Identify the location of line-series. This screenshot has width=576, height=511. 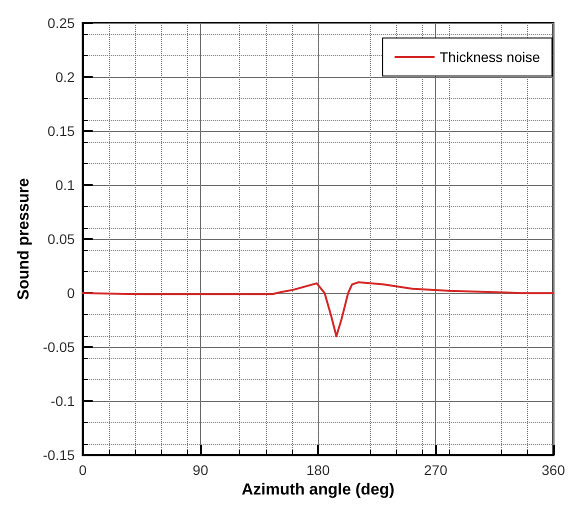
(318, 309).